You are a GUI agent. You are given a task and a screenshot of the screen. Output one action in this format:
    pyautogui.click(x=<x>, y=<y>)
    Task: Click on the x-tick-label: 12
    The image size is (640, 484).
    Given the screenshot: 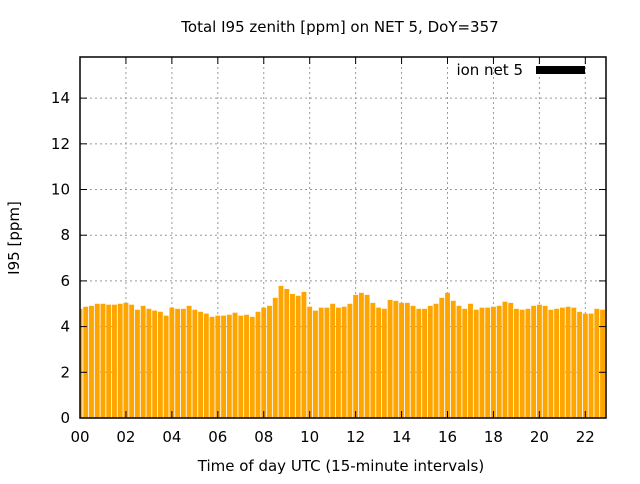 What is the action you would take?
    pyautogui.click(x=355, y=437)
    